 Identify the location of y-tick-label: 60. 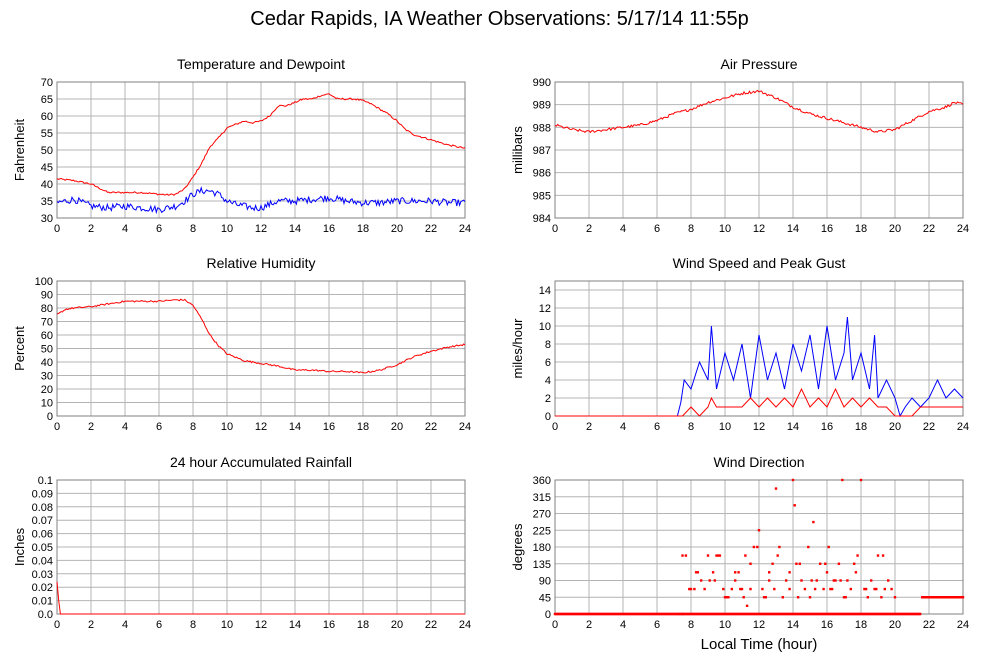
(47, 336).